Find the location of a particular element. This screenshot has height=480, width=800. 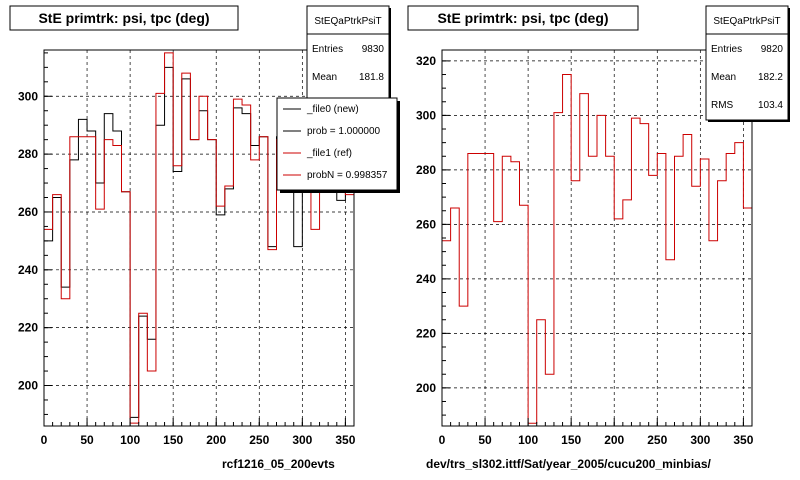

legend-label: _file1 (ref) is located at coordinates (329, 153).